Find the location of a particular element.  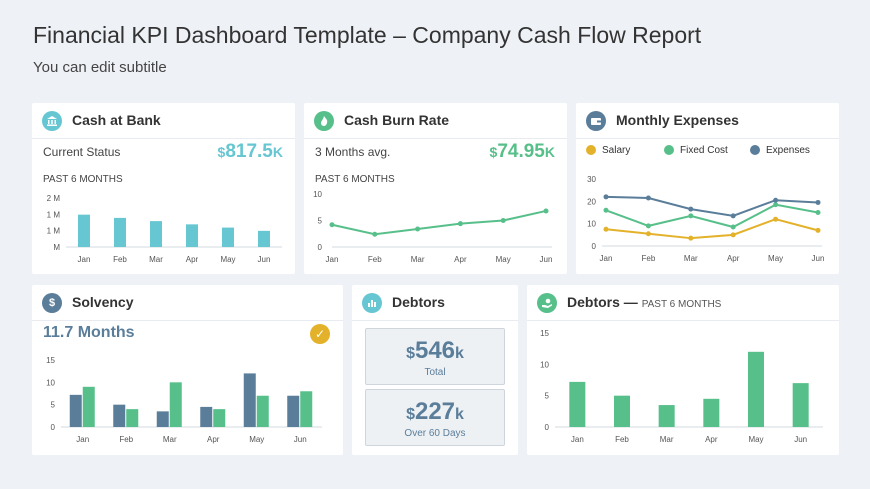

page-subtitle: You can edit subtitle is located at coordinates (100, 67).